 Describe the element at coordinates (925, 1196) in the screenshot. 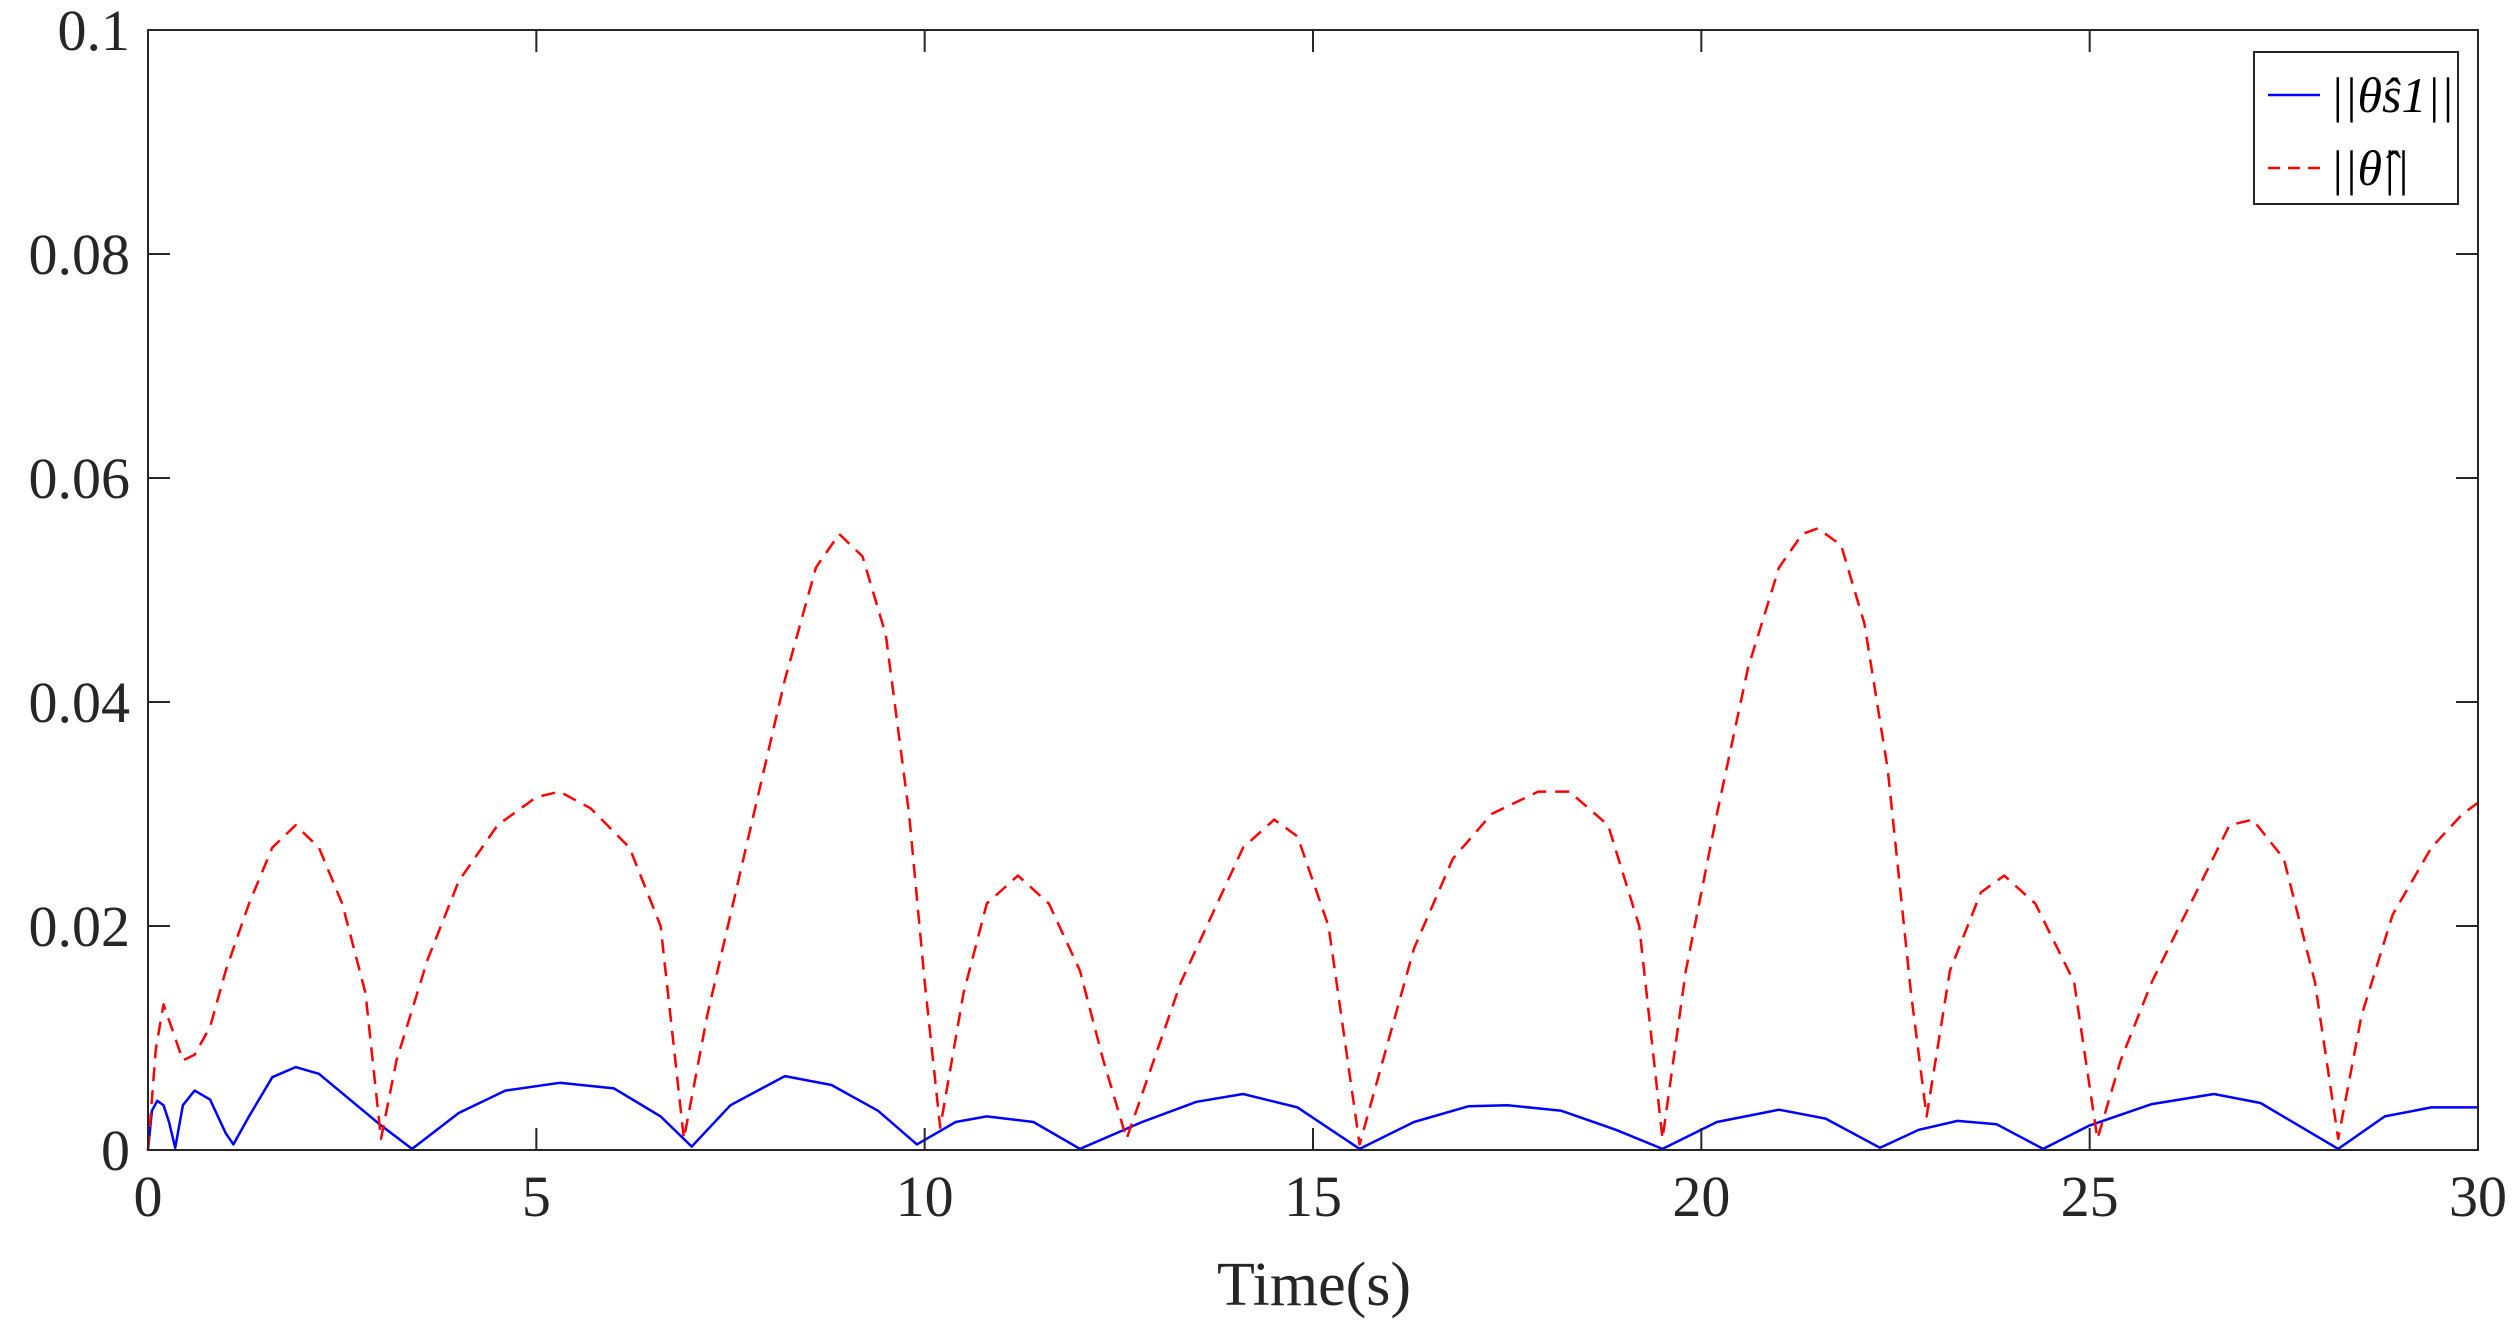

I see `x-tick-label: 10` at that location.